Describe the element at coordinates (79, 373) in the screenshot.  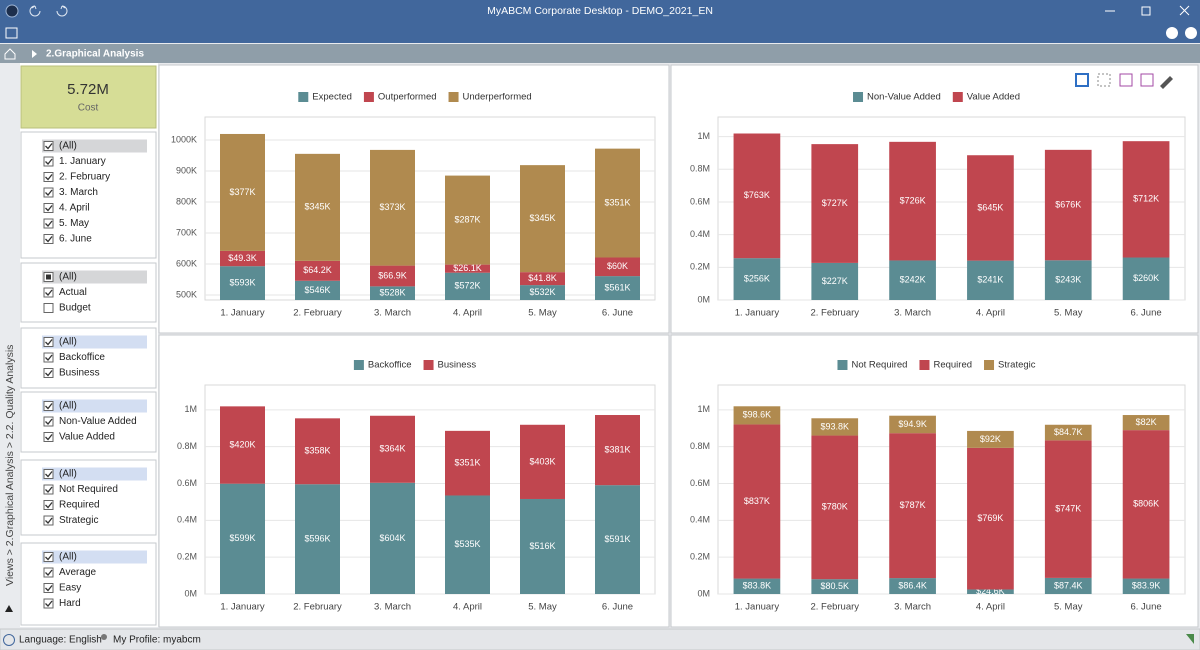
I see `filter-item: Business` at that location.